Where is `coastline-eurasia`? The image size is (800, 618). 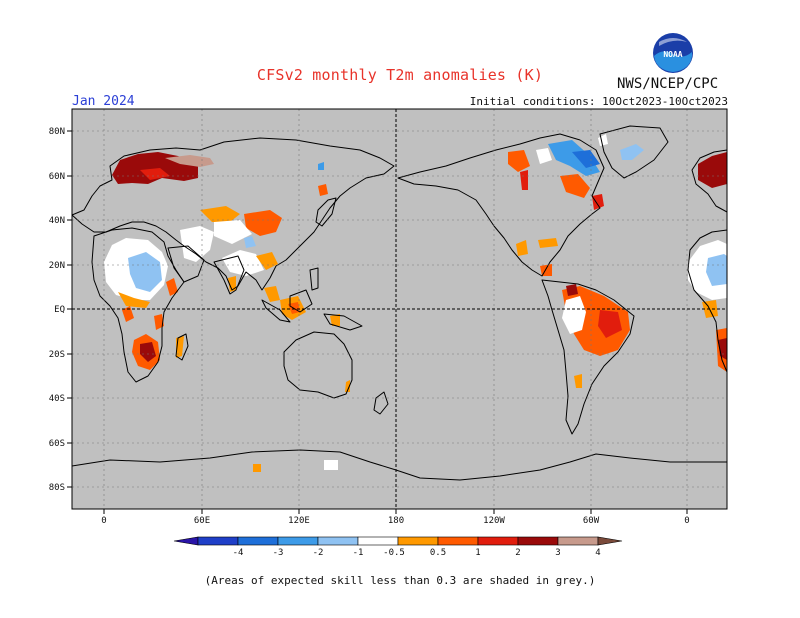
coastline-eurasia is located at coordinates (233, 214).